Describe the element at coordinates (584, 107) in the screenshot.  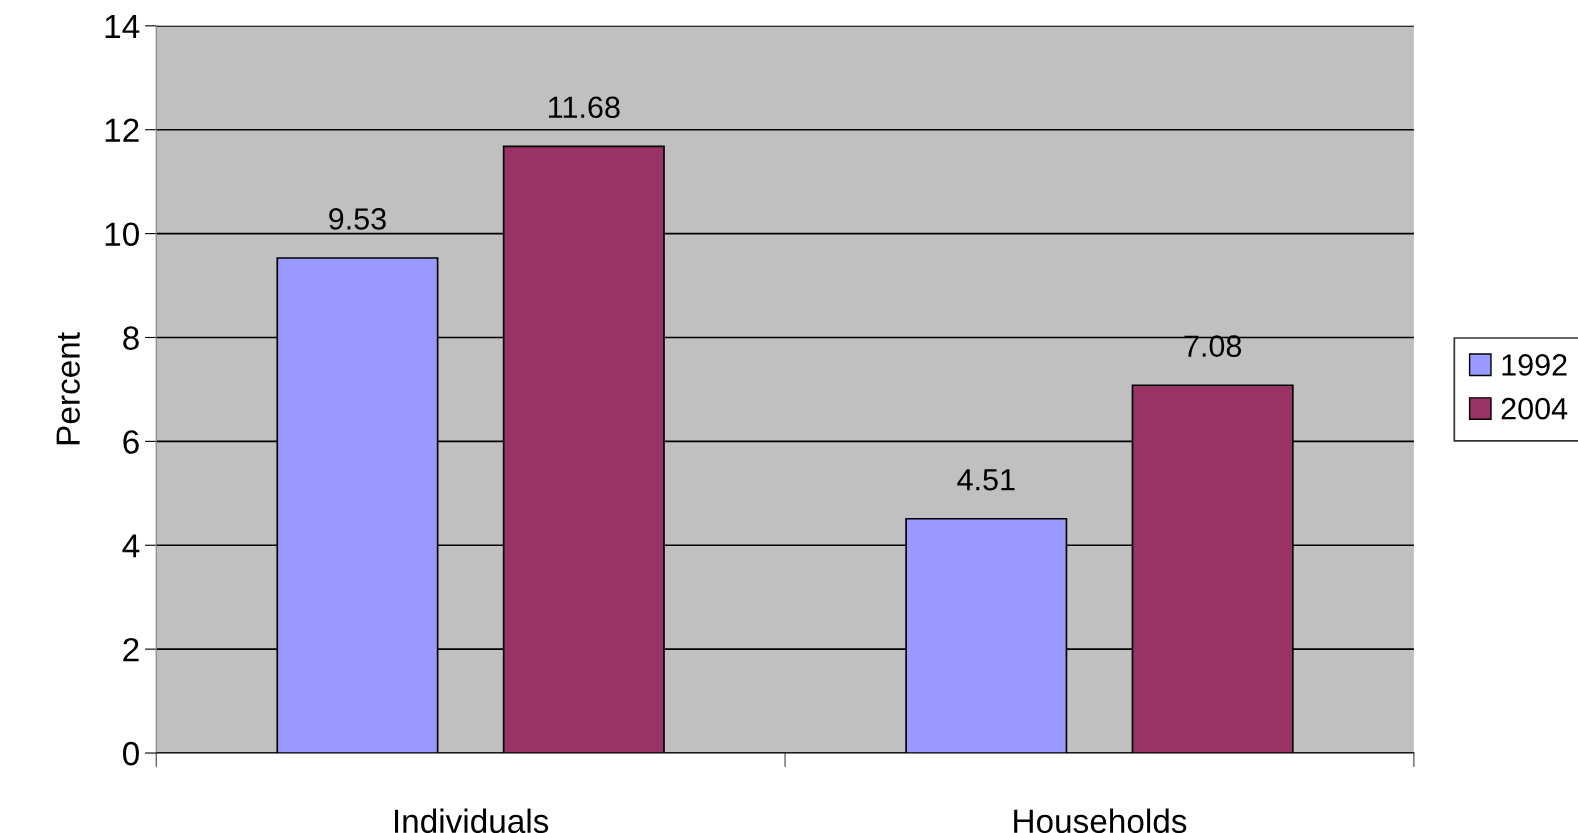
I see `data-label: 11.68` at that location.